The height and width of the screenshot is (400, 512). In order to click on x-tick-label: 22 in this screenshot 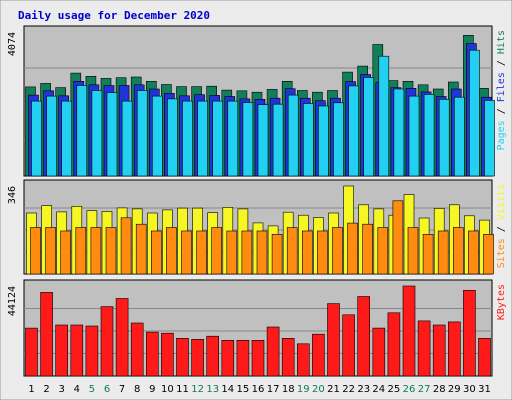, I will do `click(348, 389)`.